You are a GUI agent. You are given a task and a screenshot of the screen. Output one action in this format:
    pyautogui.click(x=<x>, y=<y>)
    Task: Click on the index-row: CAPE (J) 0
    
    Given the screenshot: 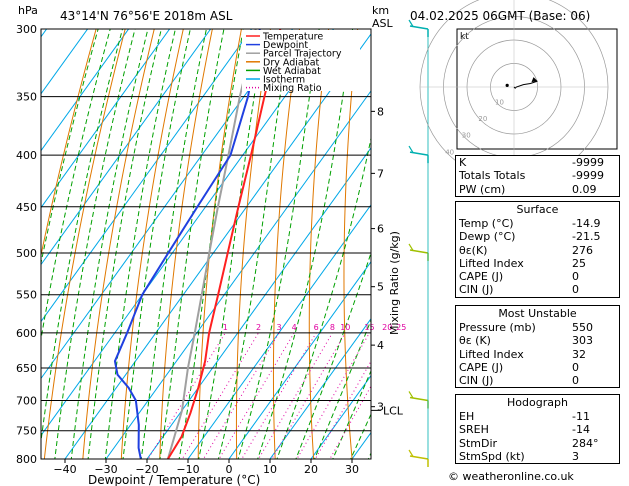 What is the action you would take?
    pyautogui.click(x=537, y=367)
    